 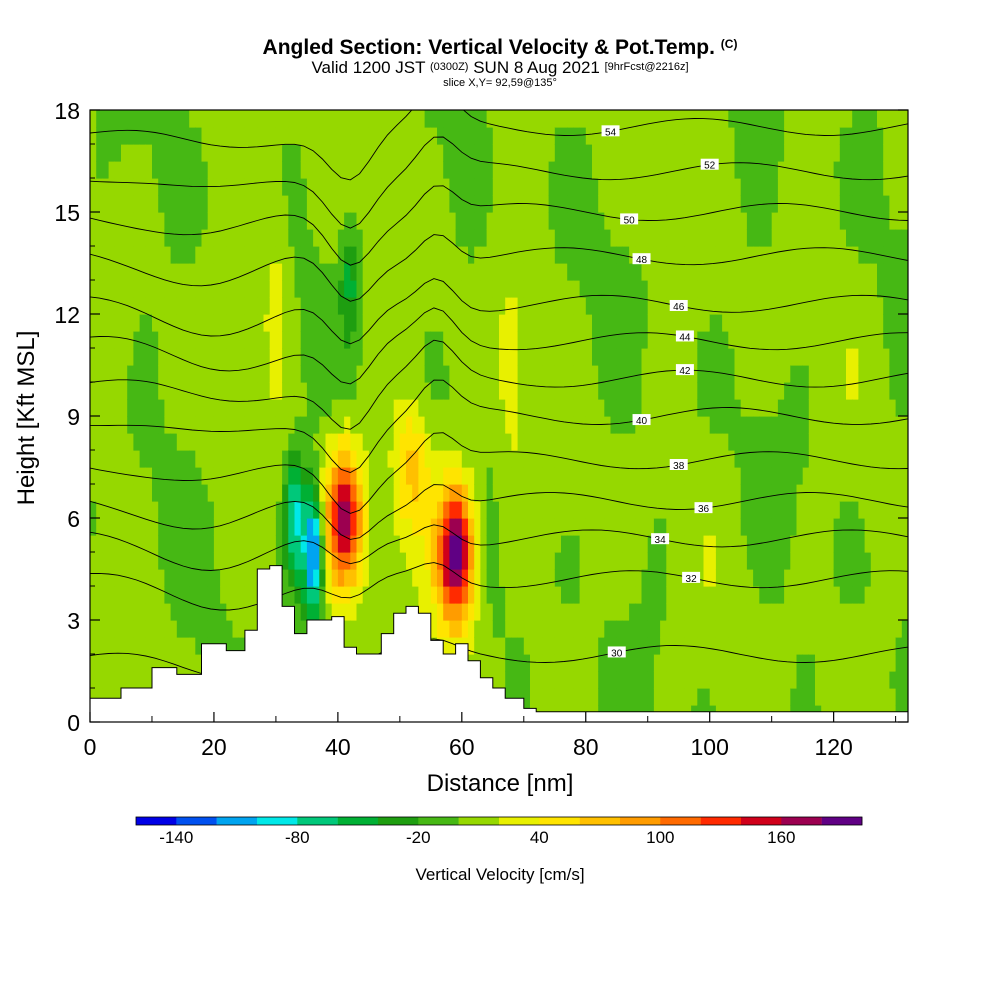 What do you see at coordinates (214, 747) in the screenshot?
I see `x-tick-label: 20` at bounding box center [214, 747].